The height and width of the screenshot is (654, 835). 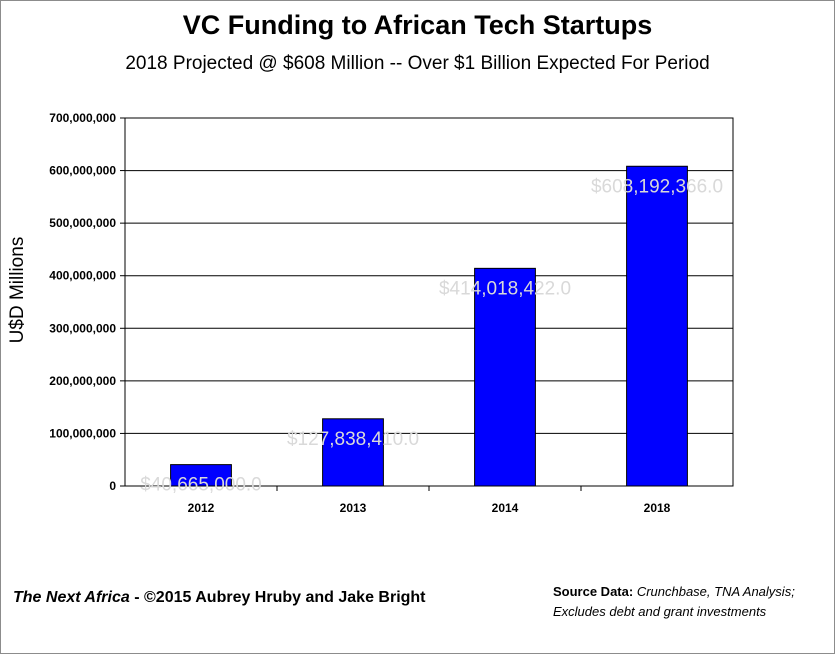 I want to click on chart-title: VC Funding to African Tech Startups, so click(x=417, y=25).